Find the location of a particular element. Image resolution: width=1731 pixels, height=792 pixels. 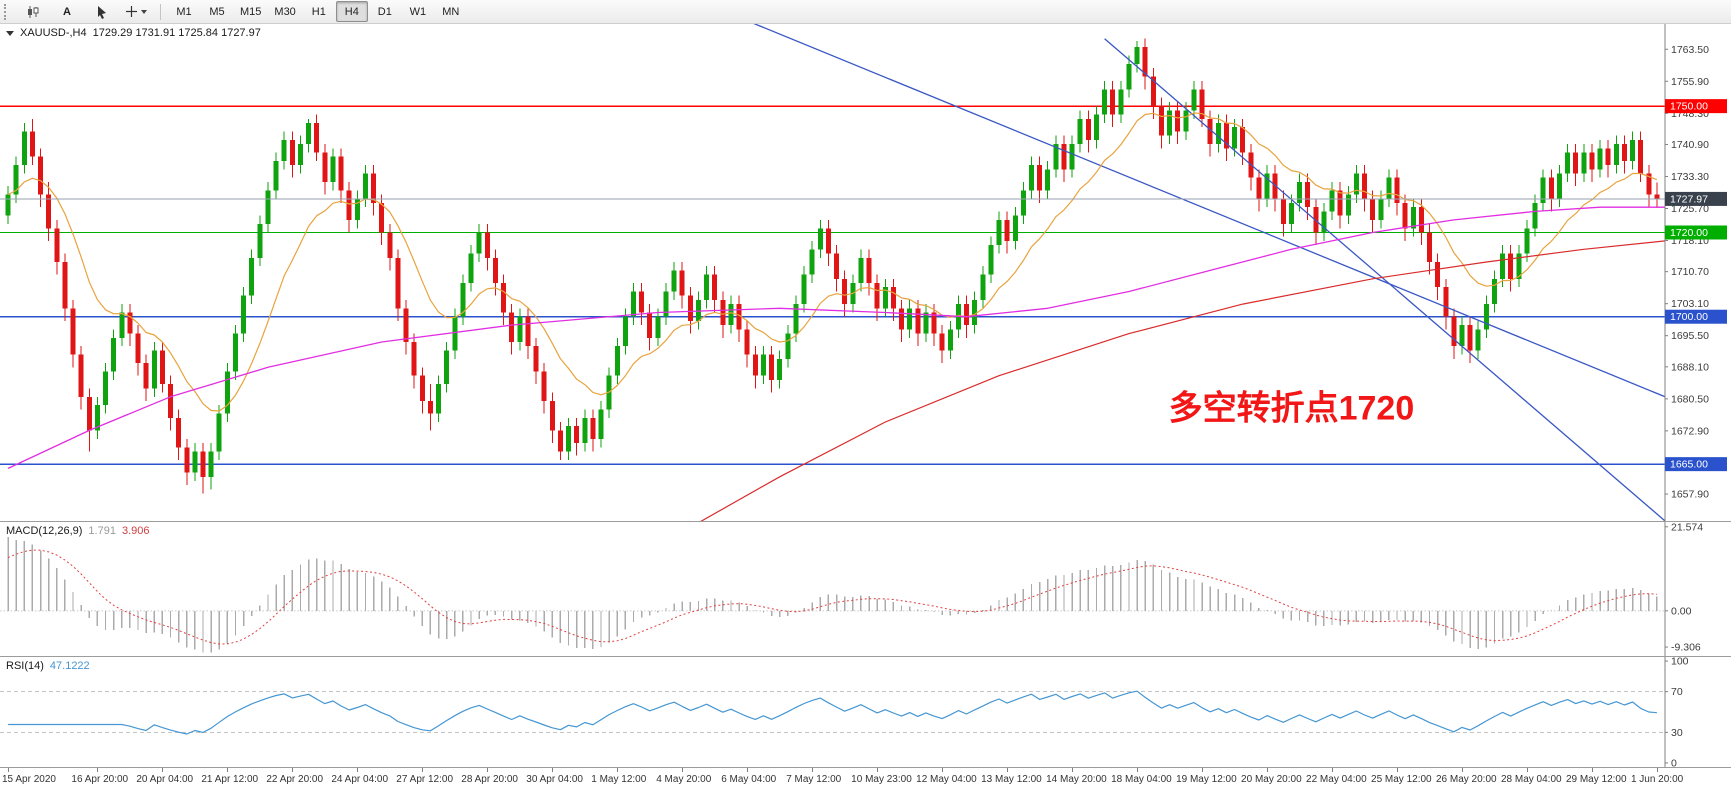

timeframe-group: M1 M5 M15 M30 H1 H4 D1 W1 MN is located at coordinates (317, 11).